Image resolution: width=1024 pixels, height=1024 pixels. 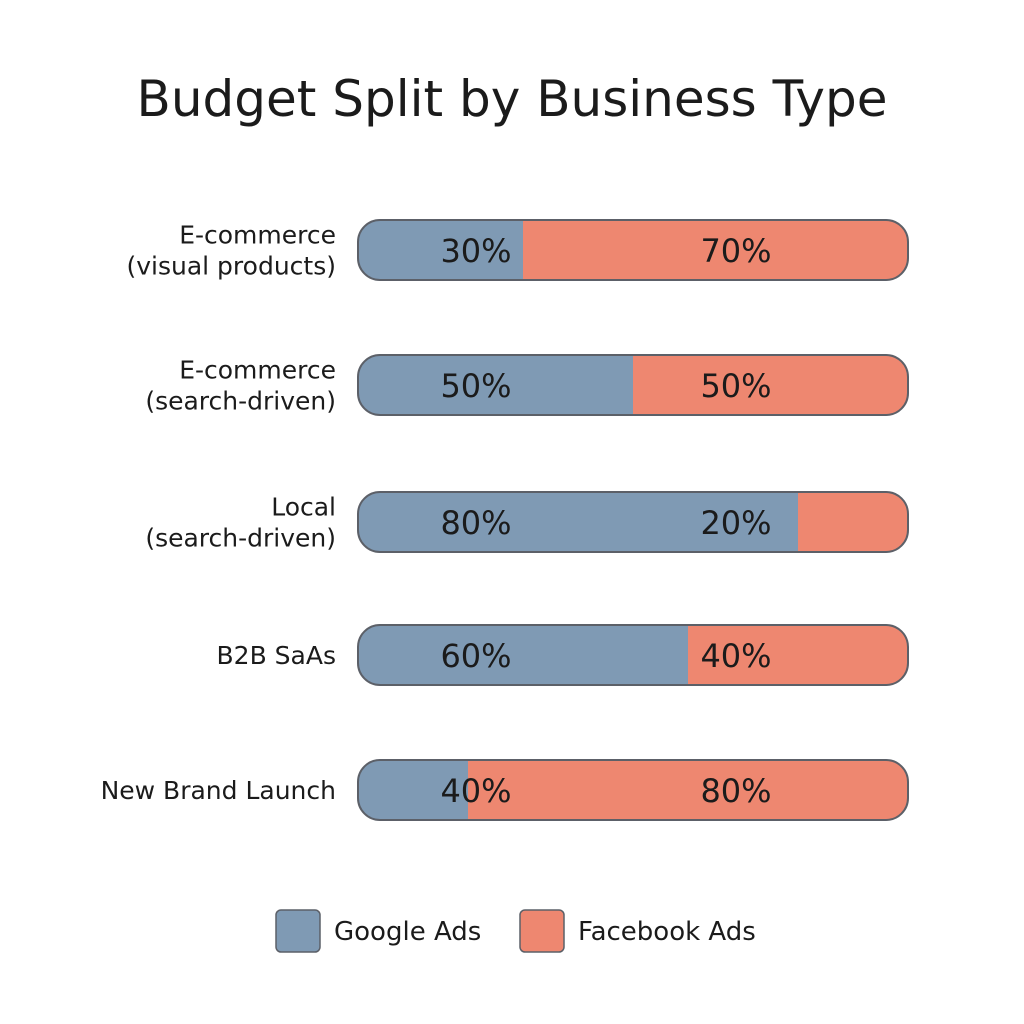 I want to click on chart-title: Budget Split by Business Type, so click(x=512, y=99).